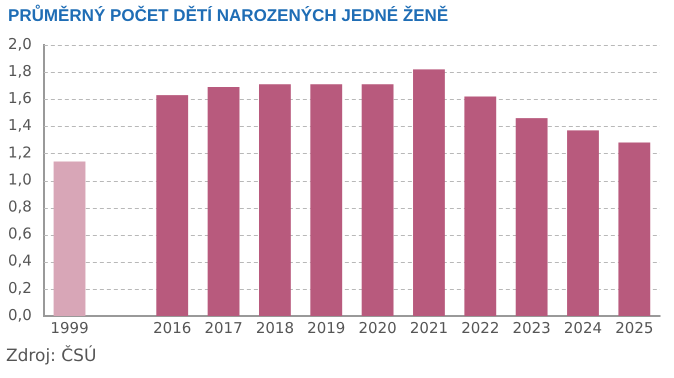 The height and width of the screenshot is (378, 674). I want to click on x-tick-label: 2017, so click(223, 327).